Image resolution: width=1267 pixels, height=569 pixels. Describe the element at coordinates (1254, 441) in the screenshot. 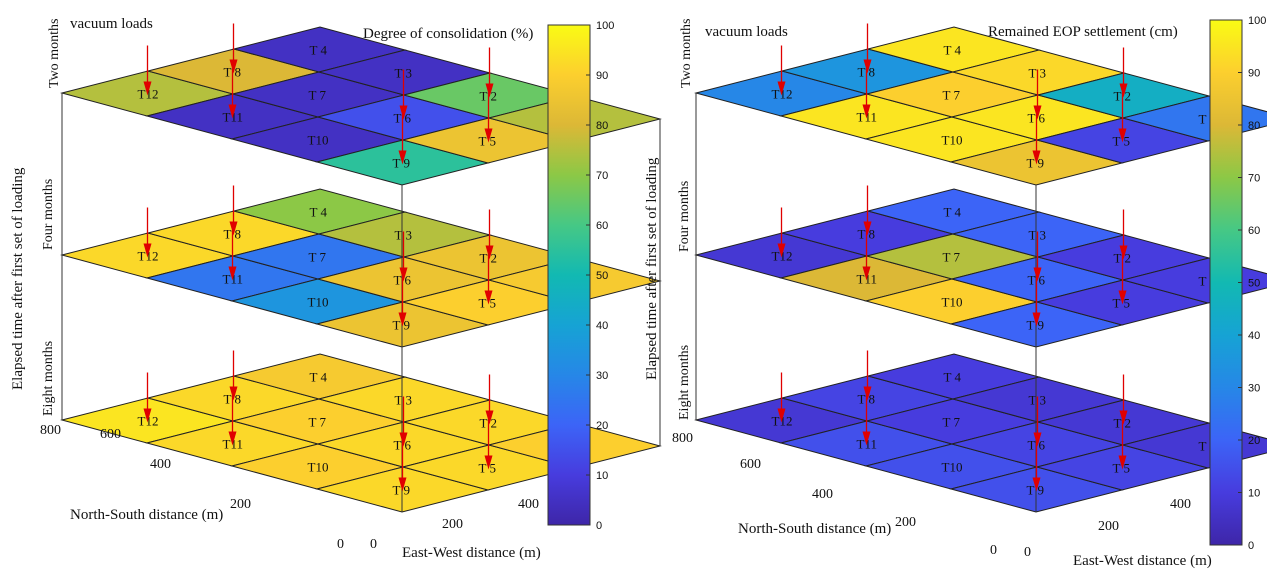

I see `colorbar-tick-label: 20` at that location.